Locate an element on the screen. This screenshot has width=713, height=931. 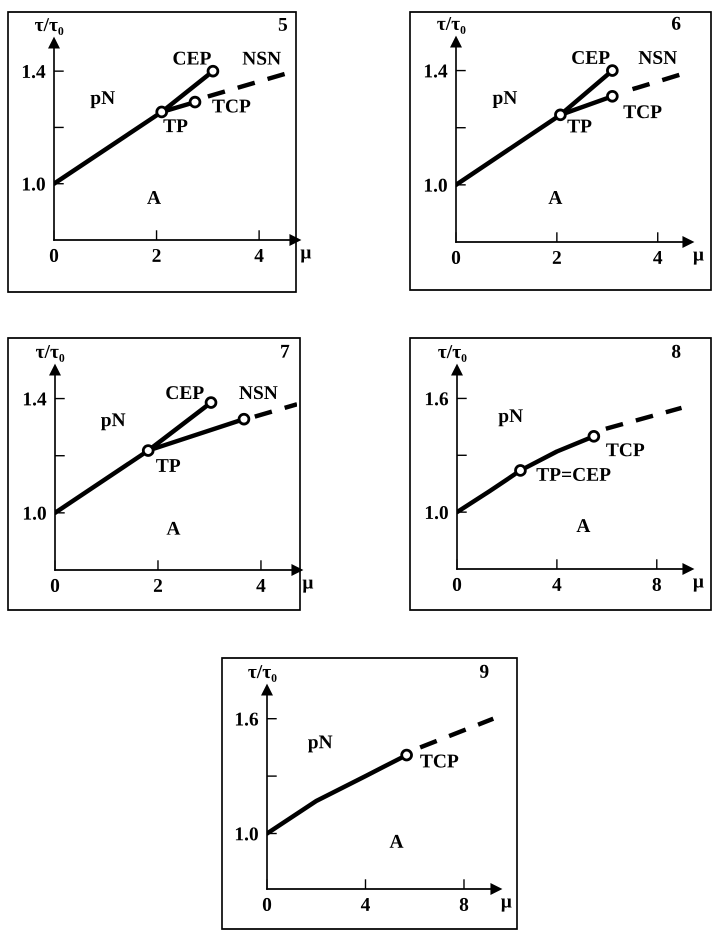
chart-title: 8 is located at coordinates (676, 351).